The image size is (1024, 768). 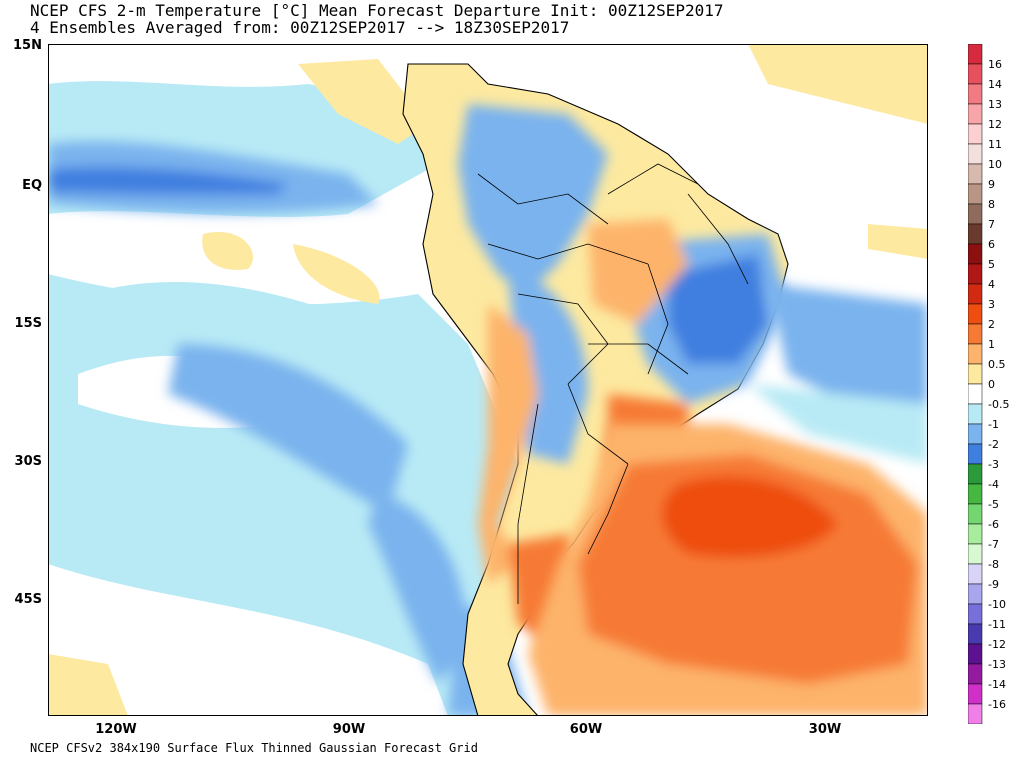 I want to click on colorbar-label: -1, so click(x=993, y=424).